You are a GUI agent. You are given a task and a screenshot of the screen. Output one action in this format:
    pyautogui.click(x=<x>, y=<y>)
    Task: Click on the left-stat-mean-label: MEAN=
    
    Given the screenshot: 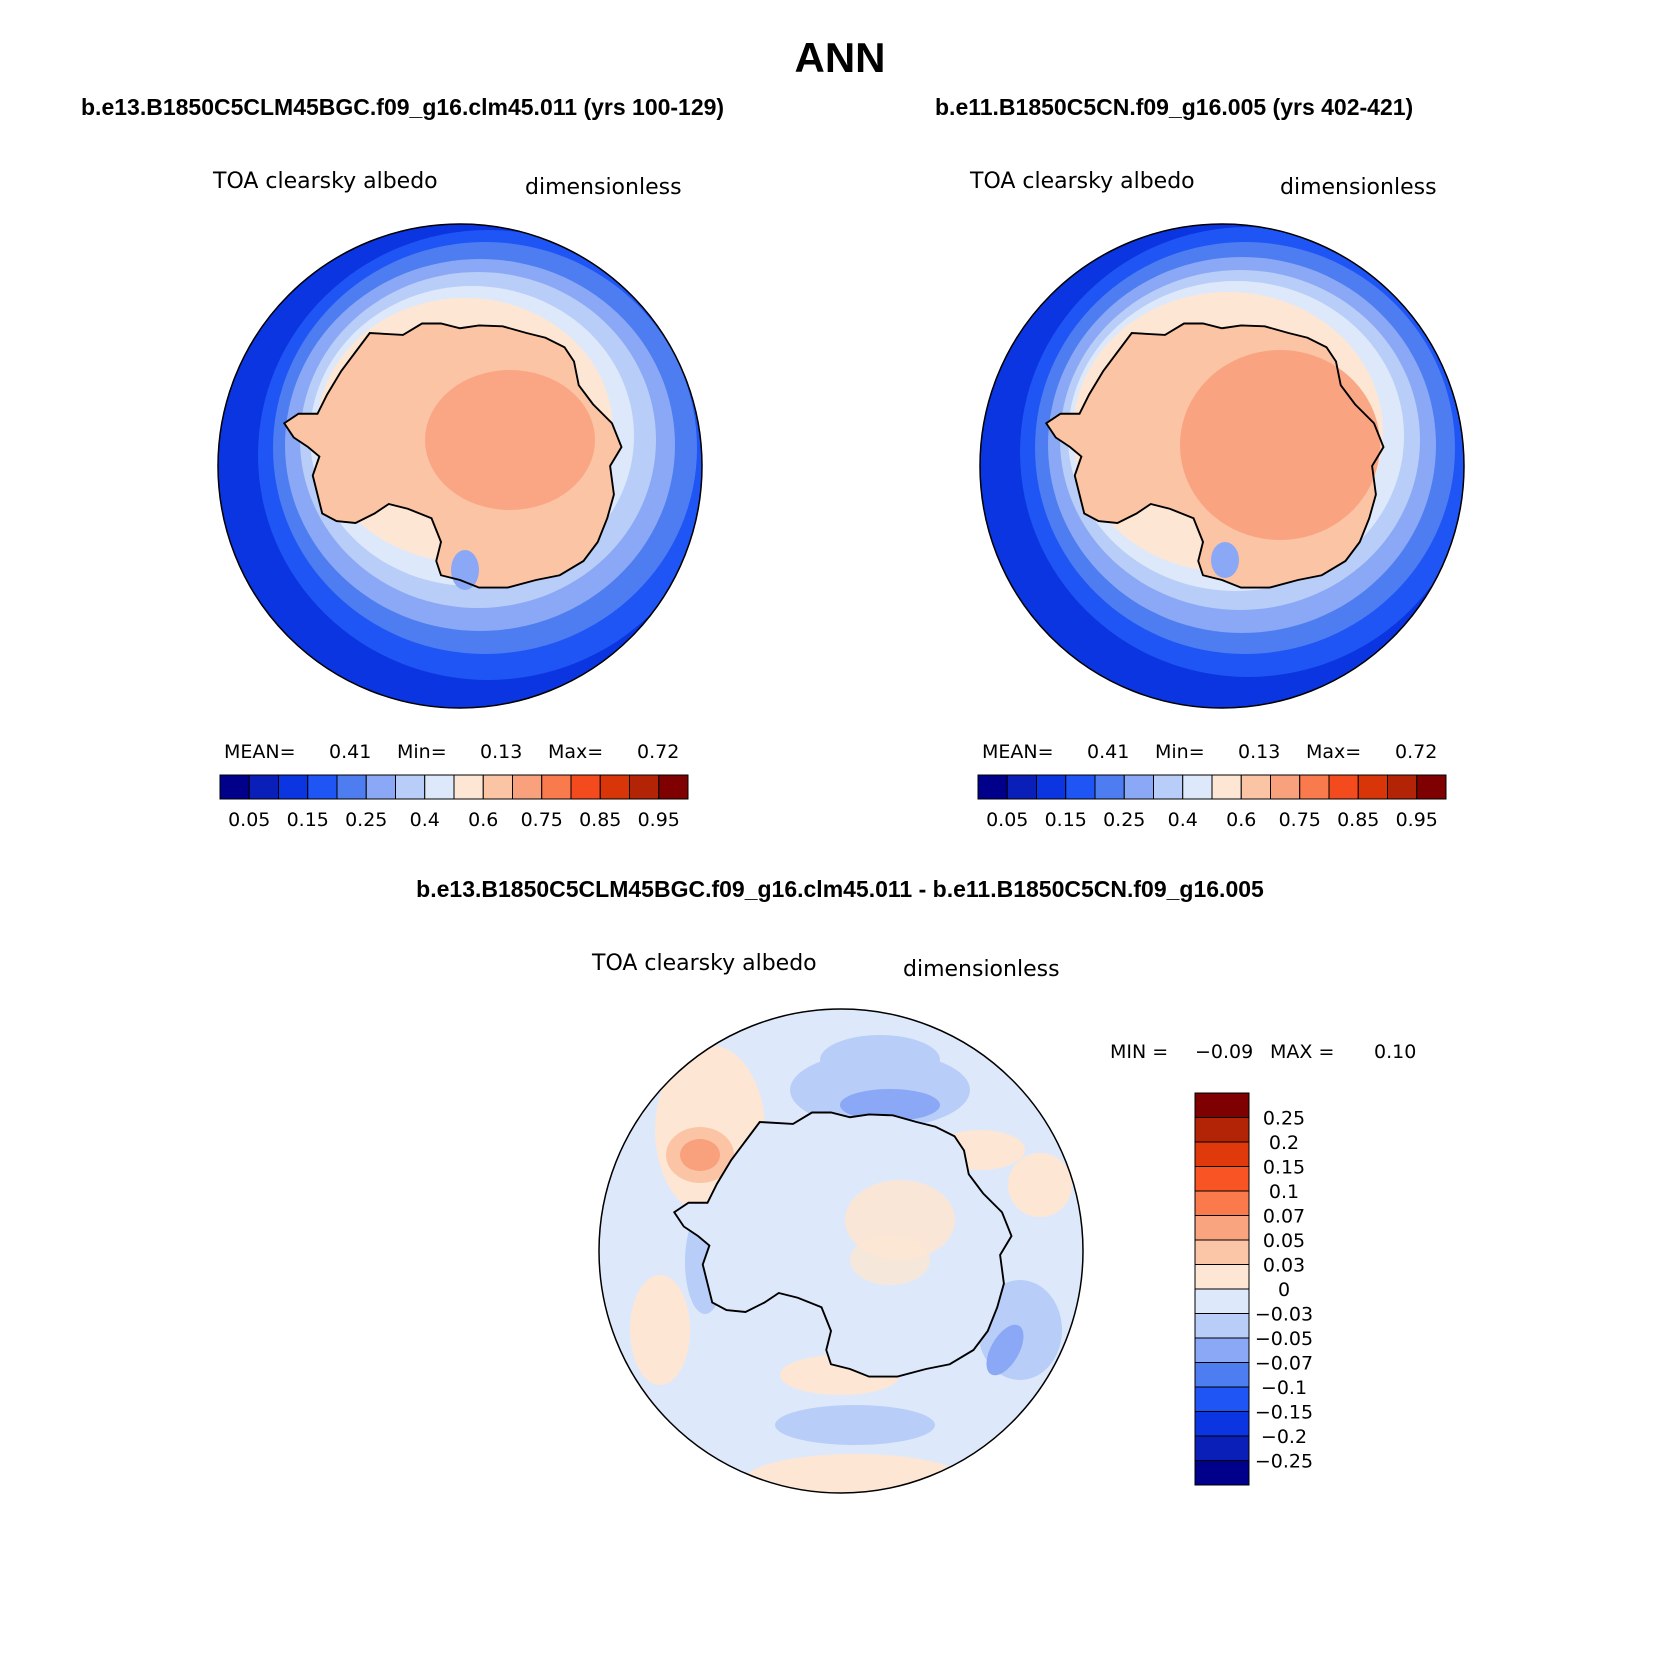 What is the action you would take?
    pyautogui.click(x=260, y=752)
    